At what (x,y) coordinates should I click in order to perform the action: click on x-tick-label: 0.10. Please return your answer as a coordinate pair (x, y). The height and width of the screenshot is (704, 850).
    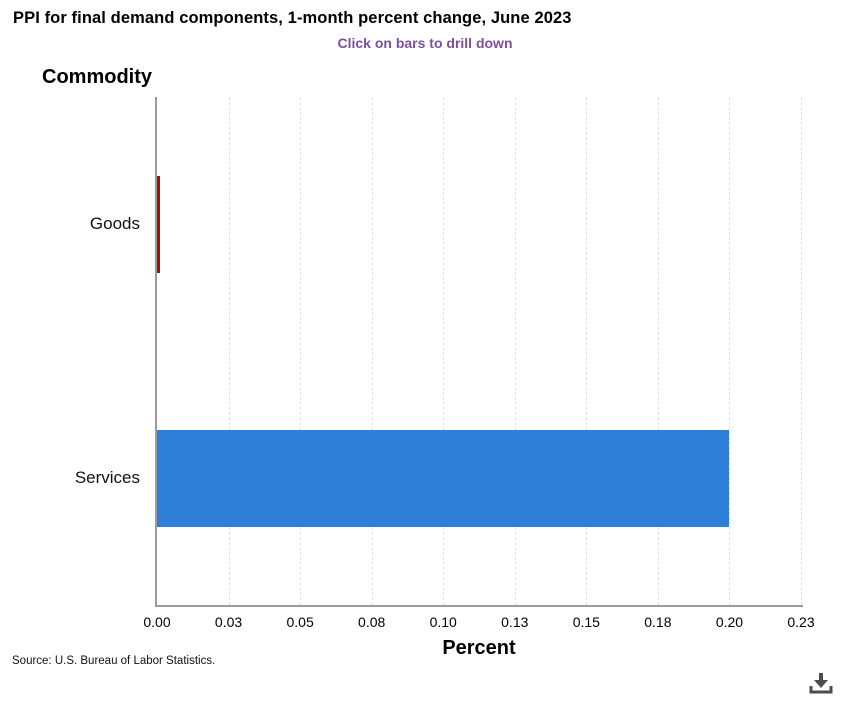
    Looking at the image, I should click on (443, 622).